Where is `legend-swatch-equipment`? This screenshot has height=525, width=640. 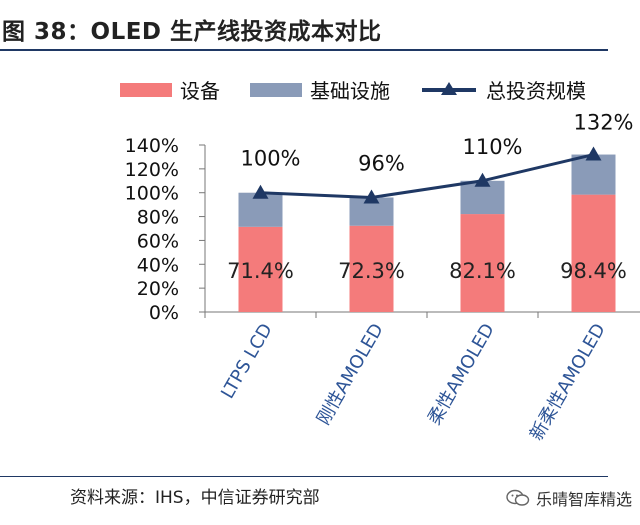 legend-swatch-equipment is located at coordinates (146, 90).